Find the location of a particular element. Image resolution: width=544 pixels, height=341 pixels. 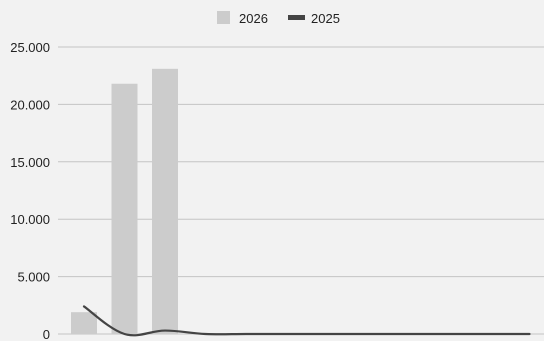

line-series-2025 is located at coordinates (306, 321).